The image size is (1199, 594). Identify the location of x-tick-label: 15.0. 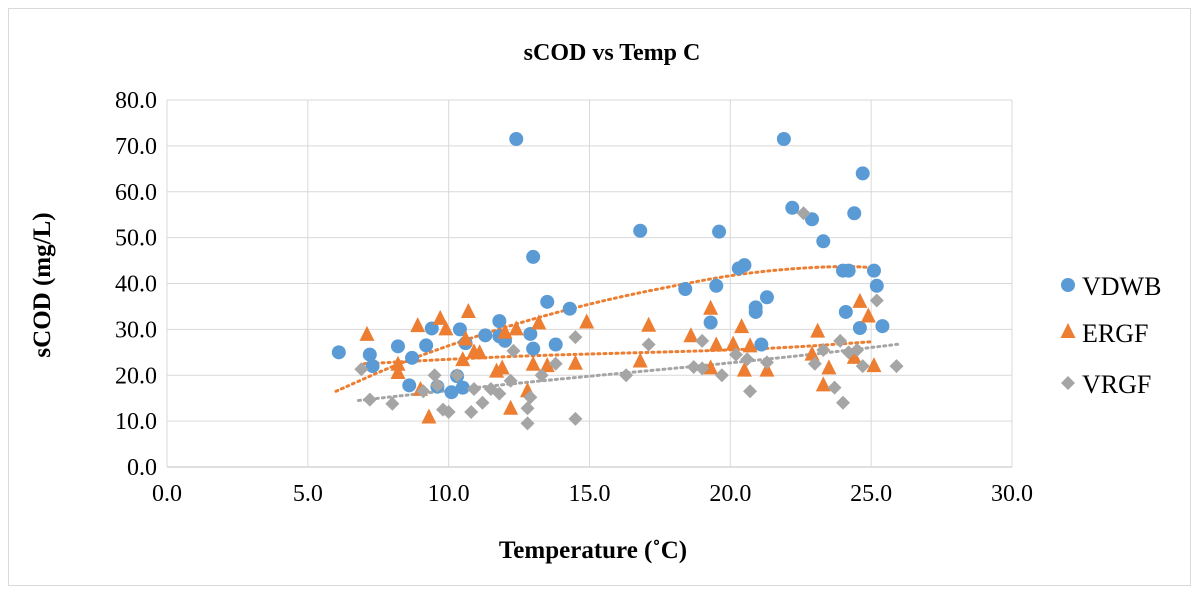
(590, 494).